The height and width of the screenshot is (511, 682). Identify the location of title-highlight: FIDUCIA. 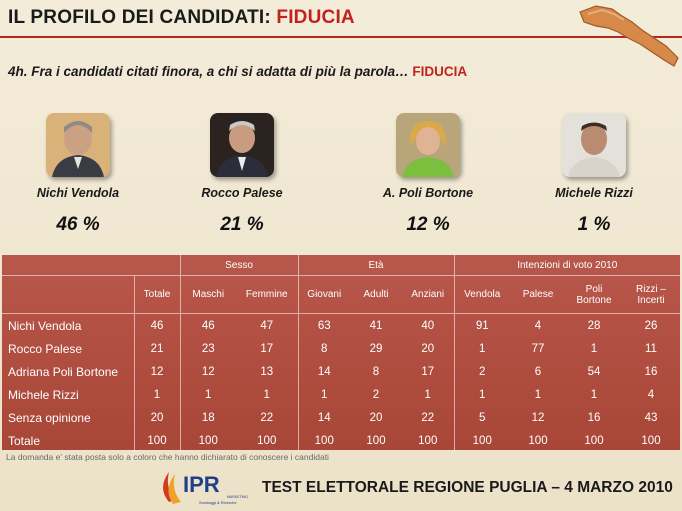
(315, 17).